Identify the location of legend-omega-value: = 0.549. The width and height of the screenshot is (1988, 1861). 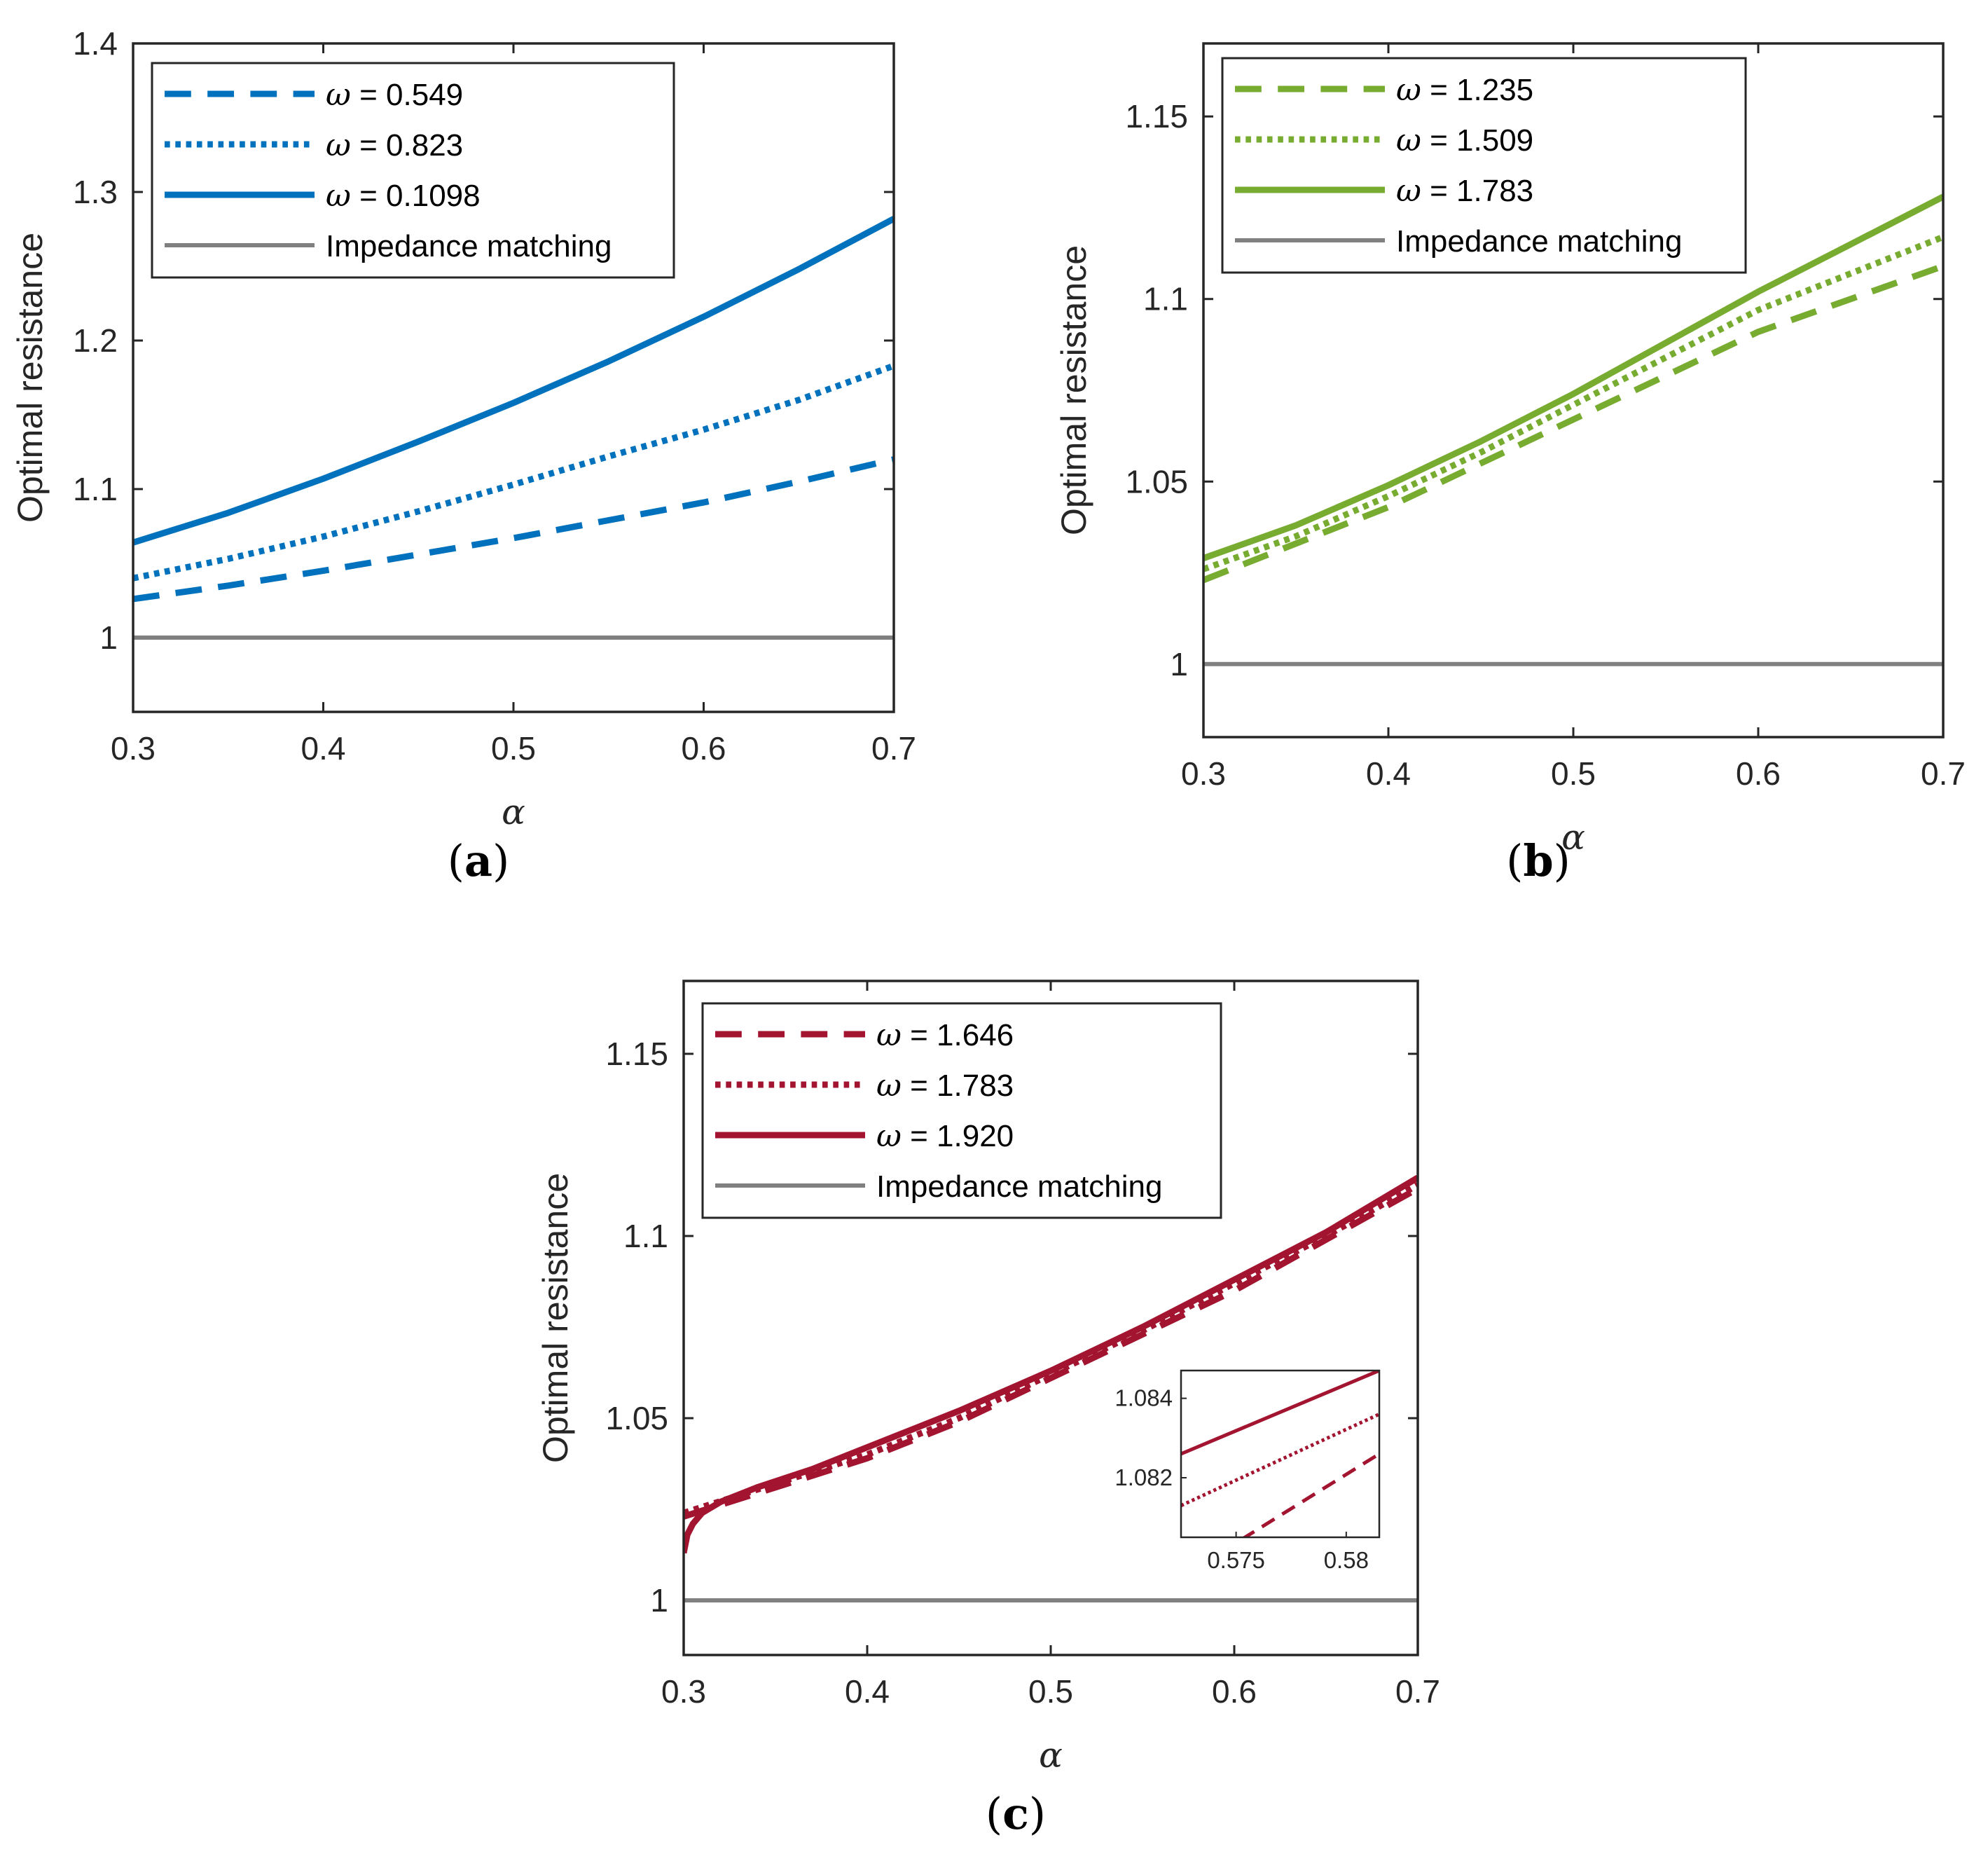
(407, 95).